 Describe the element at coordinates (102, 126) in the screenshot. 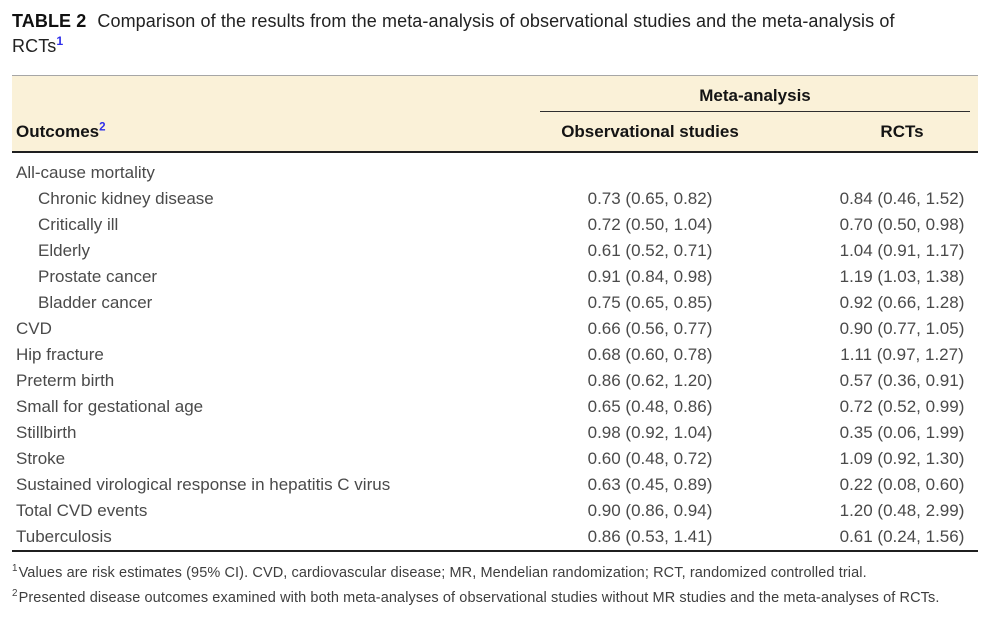

I see `outcomes-footnote-marker: 2` at that location.